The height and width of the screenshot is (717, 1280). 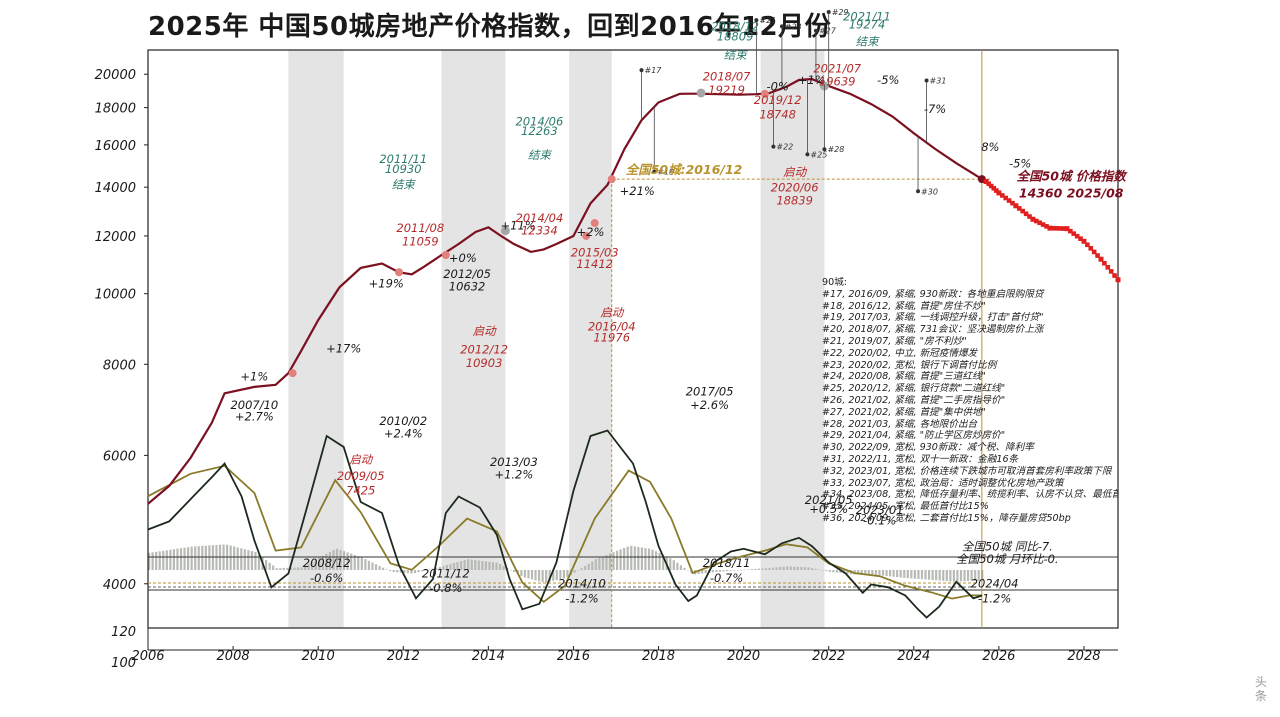 What do you see at coordinates (386, 283) in the screenshot?
I see `annotation-label: +19%` at bounding box center [386, 283].